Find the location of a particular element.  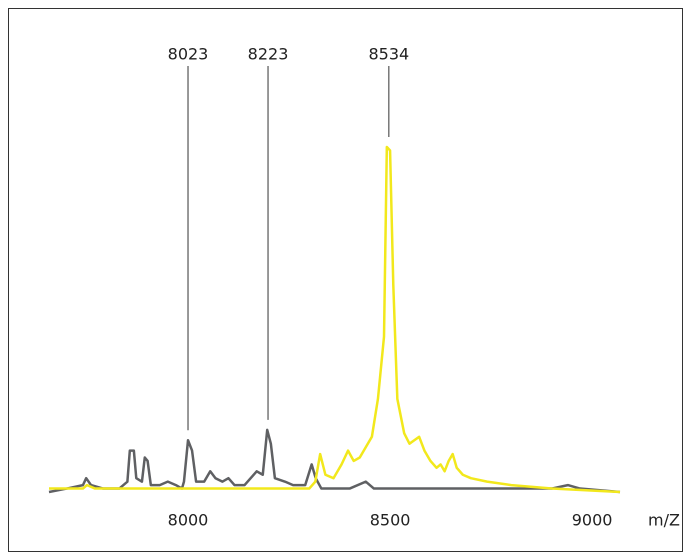

x-tick-label: 9000 is located at coordinates (592, 520).